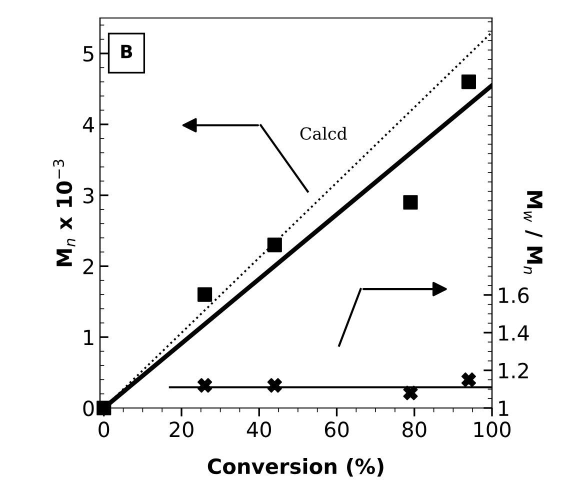 The width and height of the screenshot is (573, 494). Describe the element at coordinates (89, 338) in the screenshot. I see `y-tick-label: 1` at that location.